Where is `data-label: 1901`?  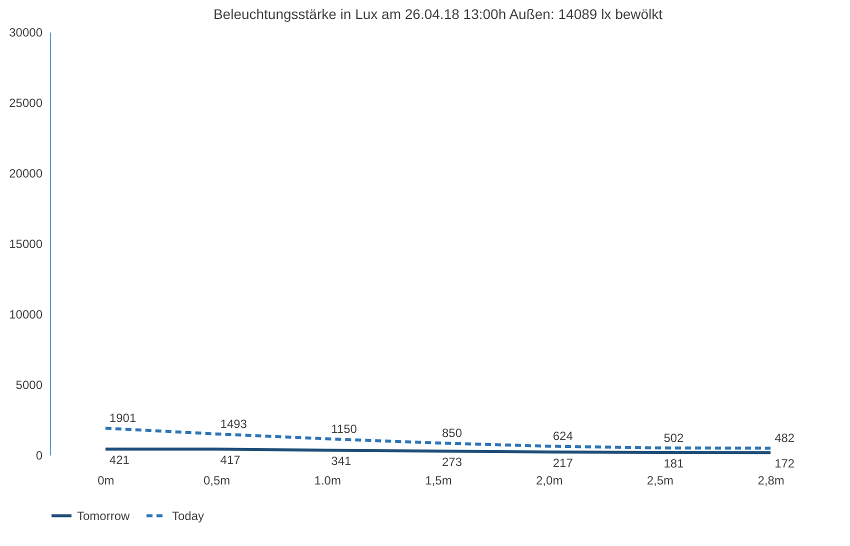 data-label: 1901 is located at coordinates (122, 418).